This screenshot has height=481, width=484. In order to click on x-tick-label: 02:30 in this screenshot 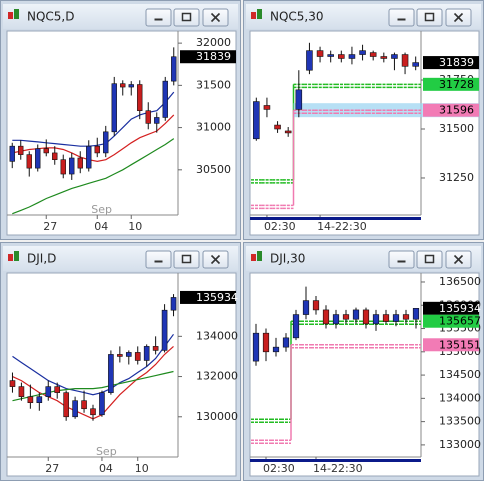, I will do `click(280, 226)`.